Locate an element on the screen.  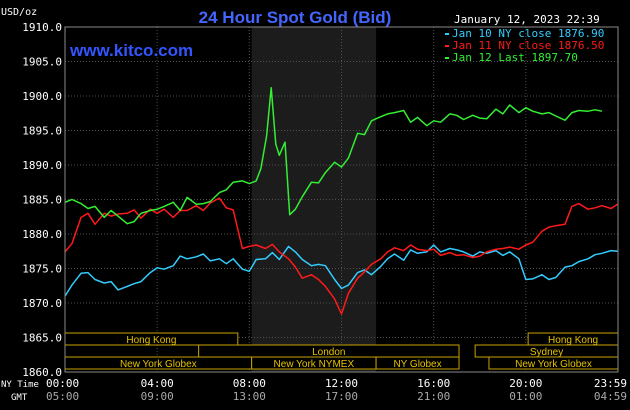
legend-entry: Jan 12 Last 1897.70 is located at coordinates (515, 57).